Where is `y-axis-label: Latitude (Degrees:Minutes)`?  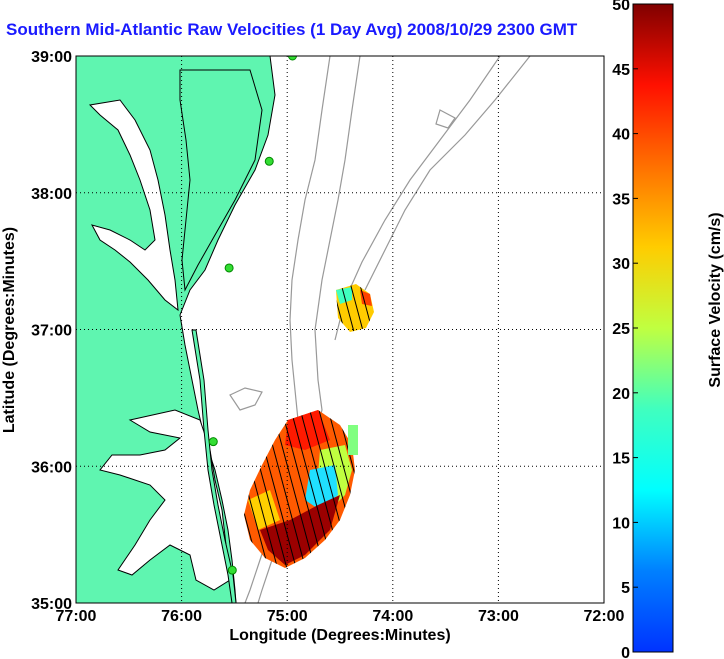 y-axis-label: Latitude (Degrees:Minutes) is located at coordinates (9, 330).